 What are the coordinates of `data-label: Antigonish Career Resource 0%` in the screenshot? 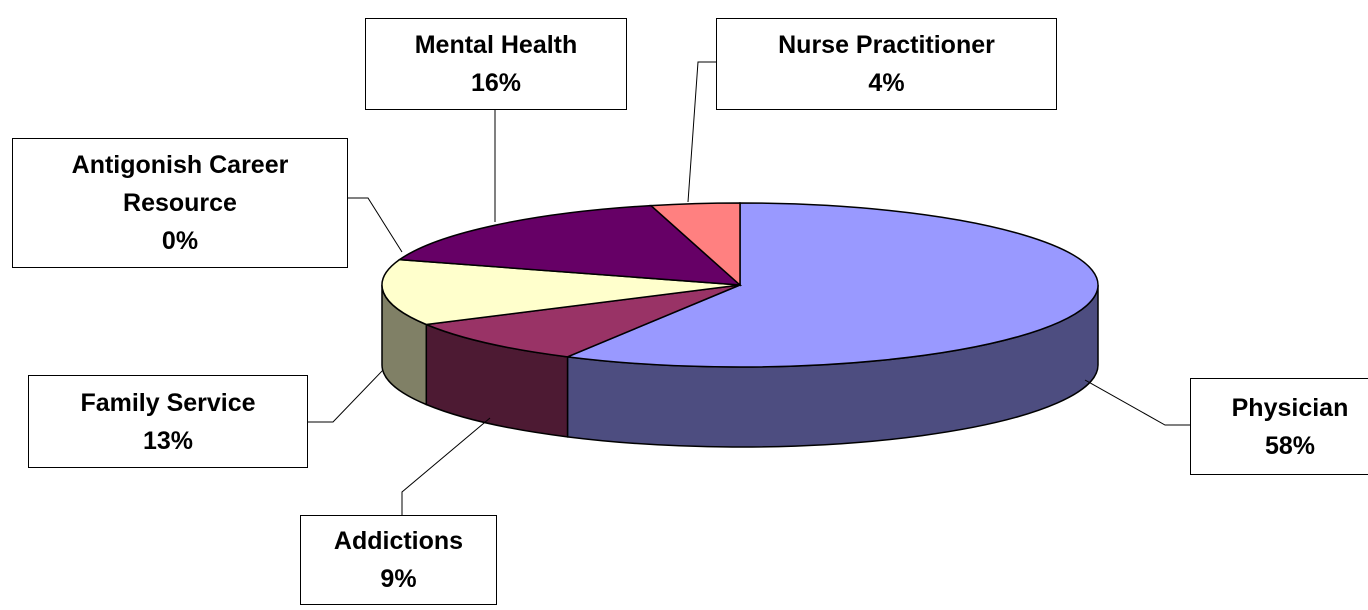 It's located at (180, 203).